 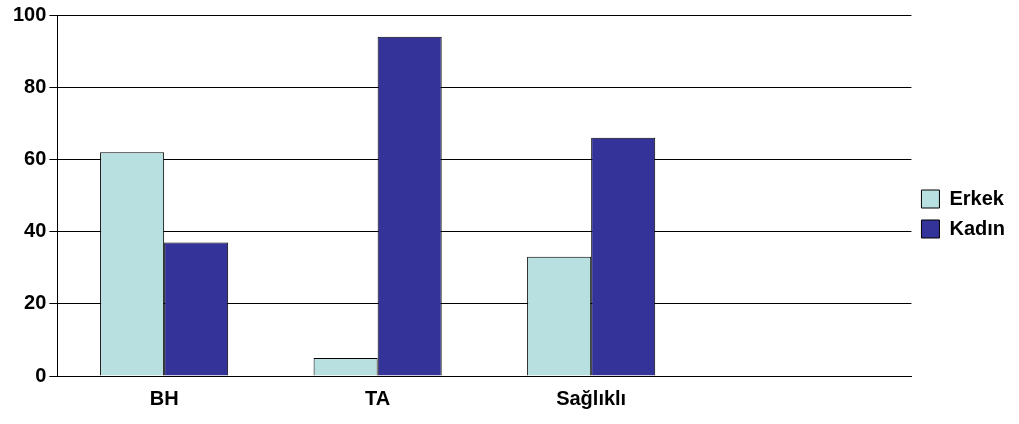 I want to click on y-tick-label: 100, so click(x=29, y=13).